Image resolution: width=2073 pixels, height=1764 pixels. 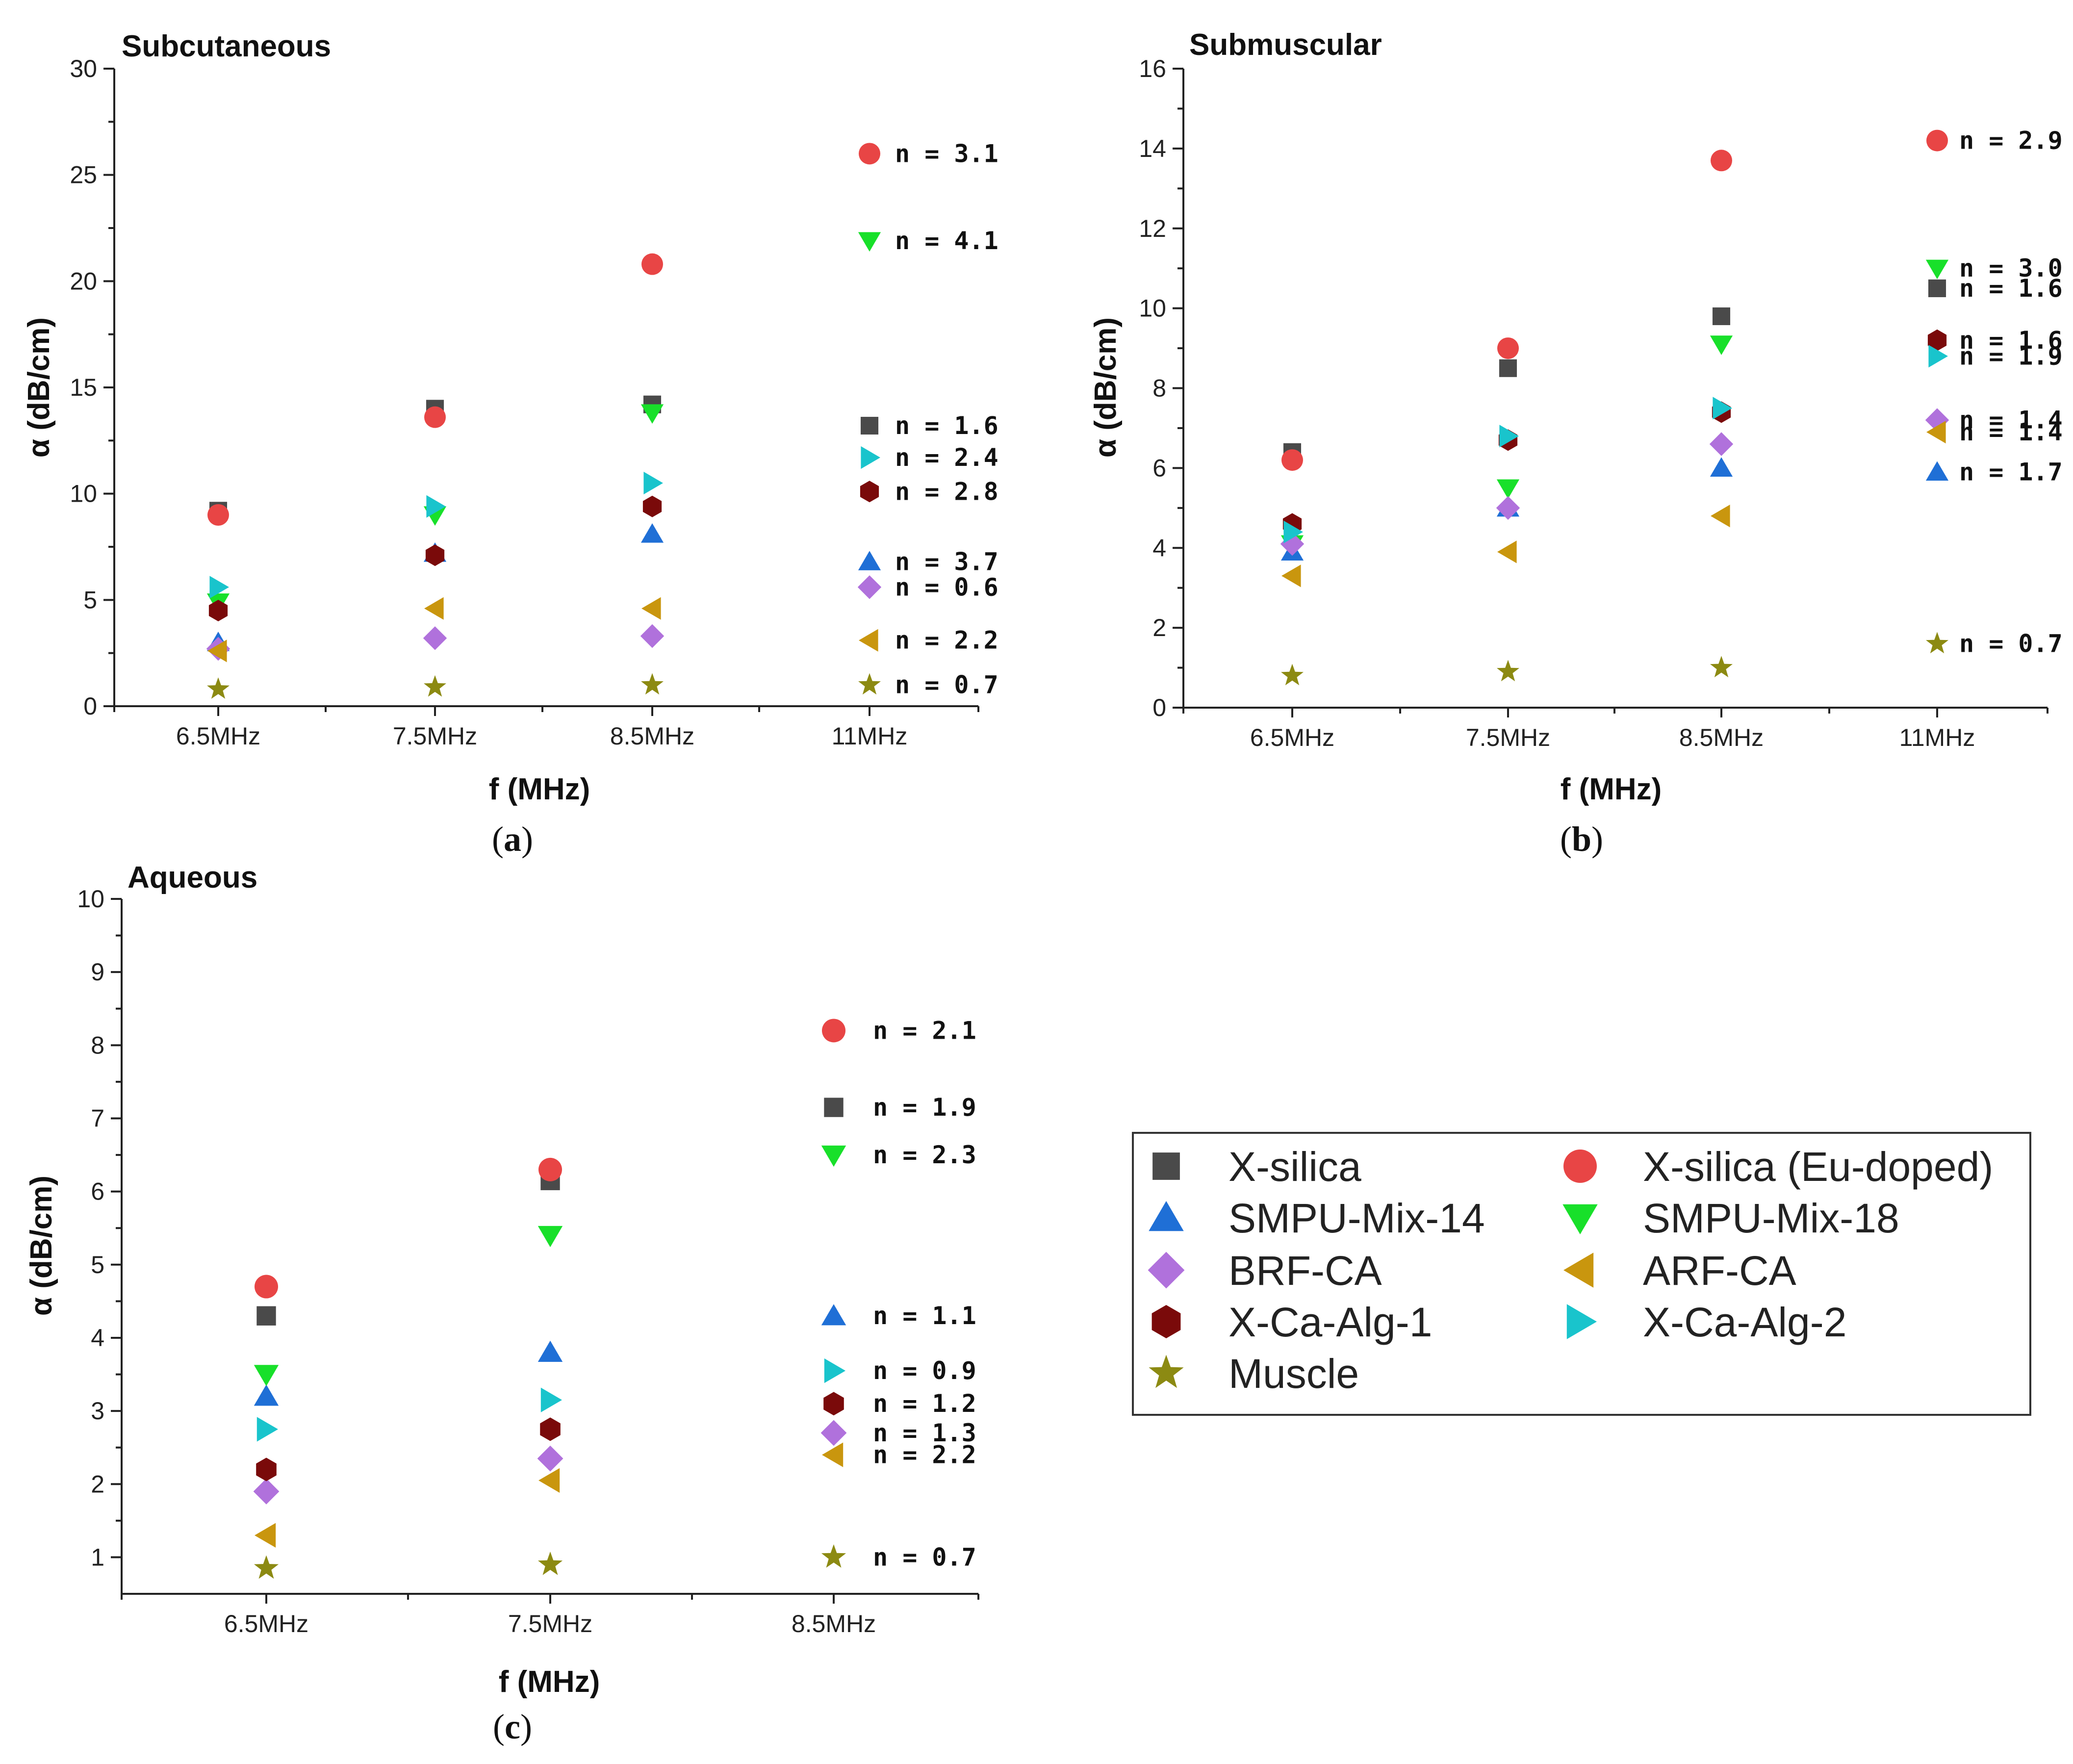 I want to click on panel-letter-b: (b), so click(x=1581, y=839).